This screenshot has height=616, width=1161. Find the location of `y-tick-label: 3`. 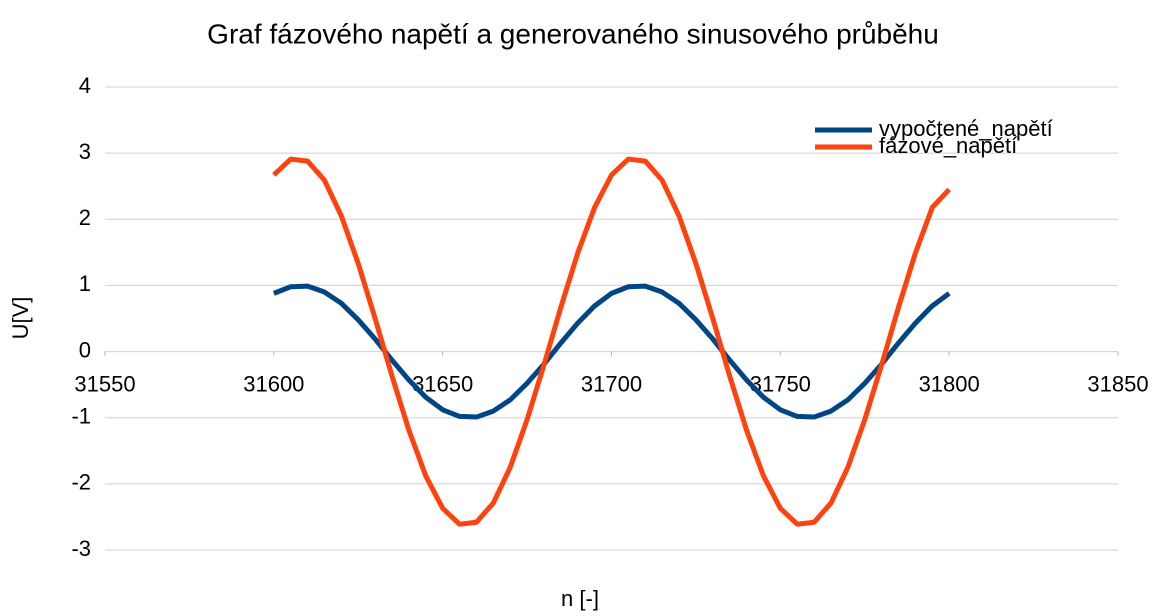

y-tick-label: 3 is located at coordinates (85, 151).